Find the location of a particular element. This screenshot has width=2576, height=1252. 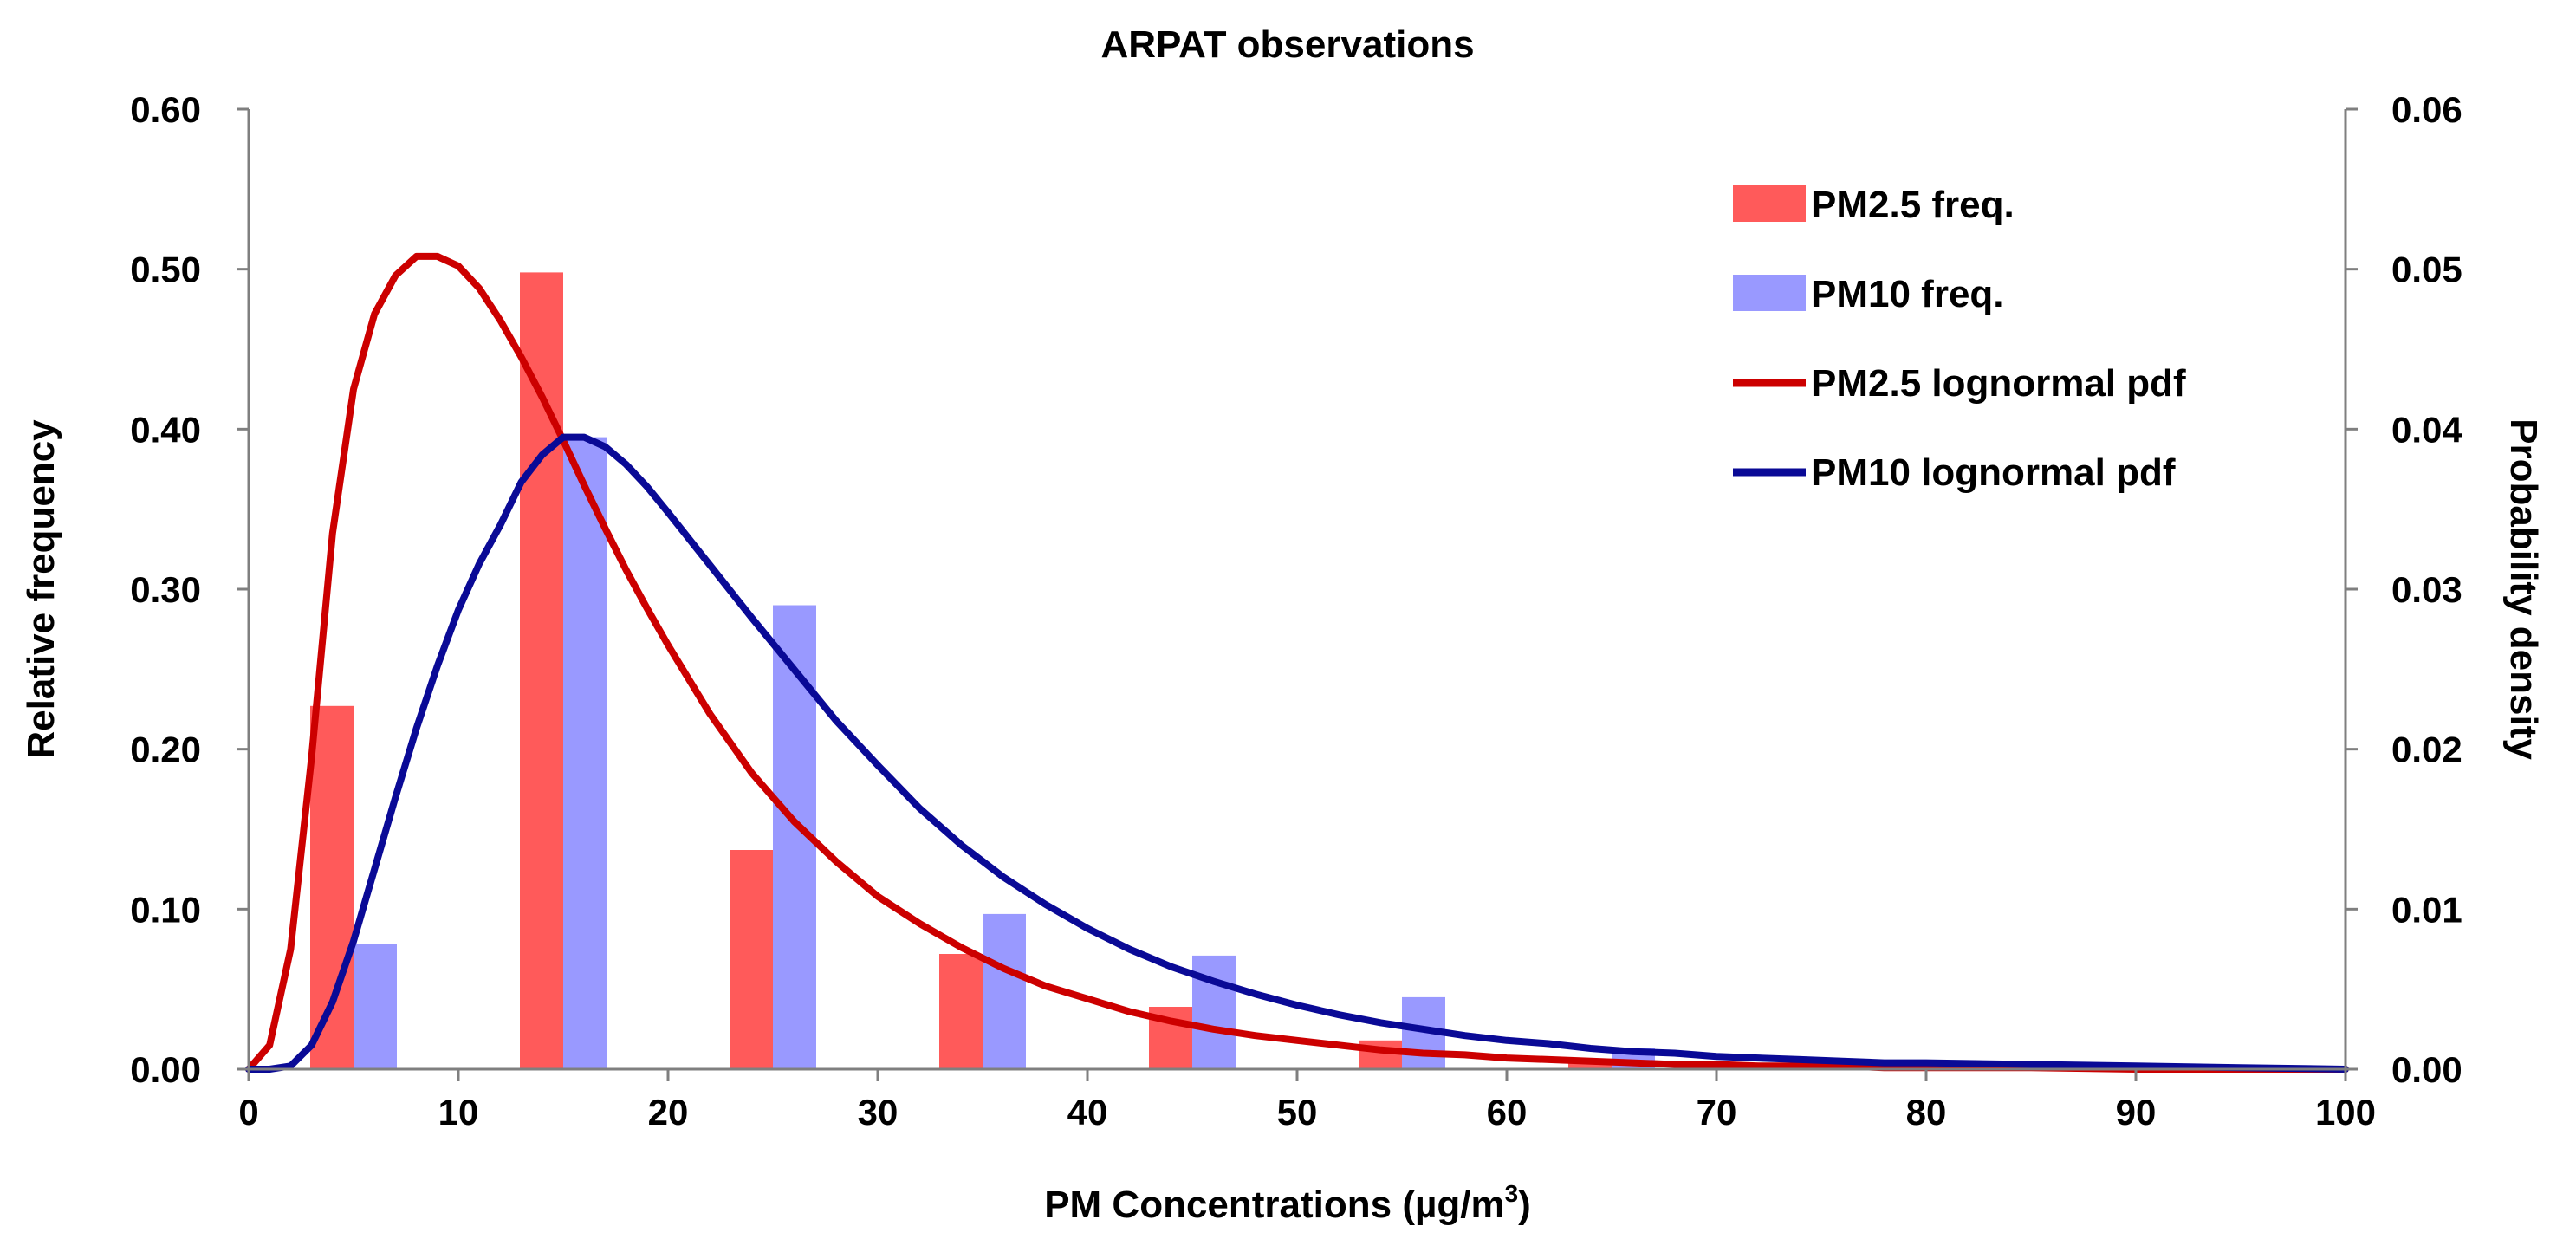

y2-tick-label: 0.04 is located at coordinates (2426, 429).